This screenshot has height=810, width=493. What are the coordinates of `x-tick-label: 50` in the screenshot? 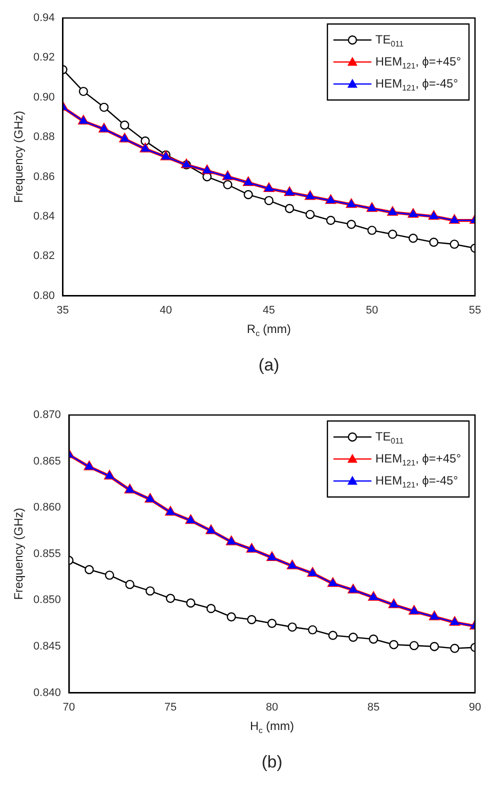 It's located at (372, 310).